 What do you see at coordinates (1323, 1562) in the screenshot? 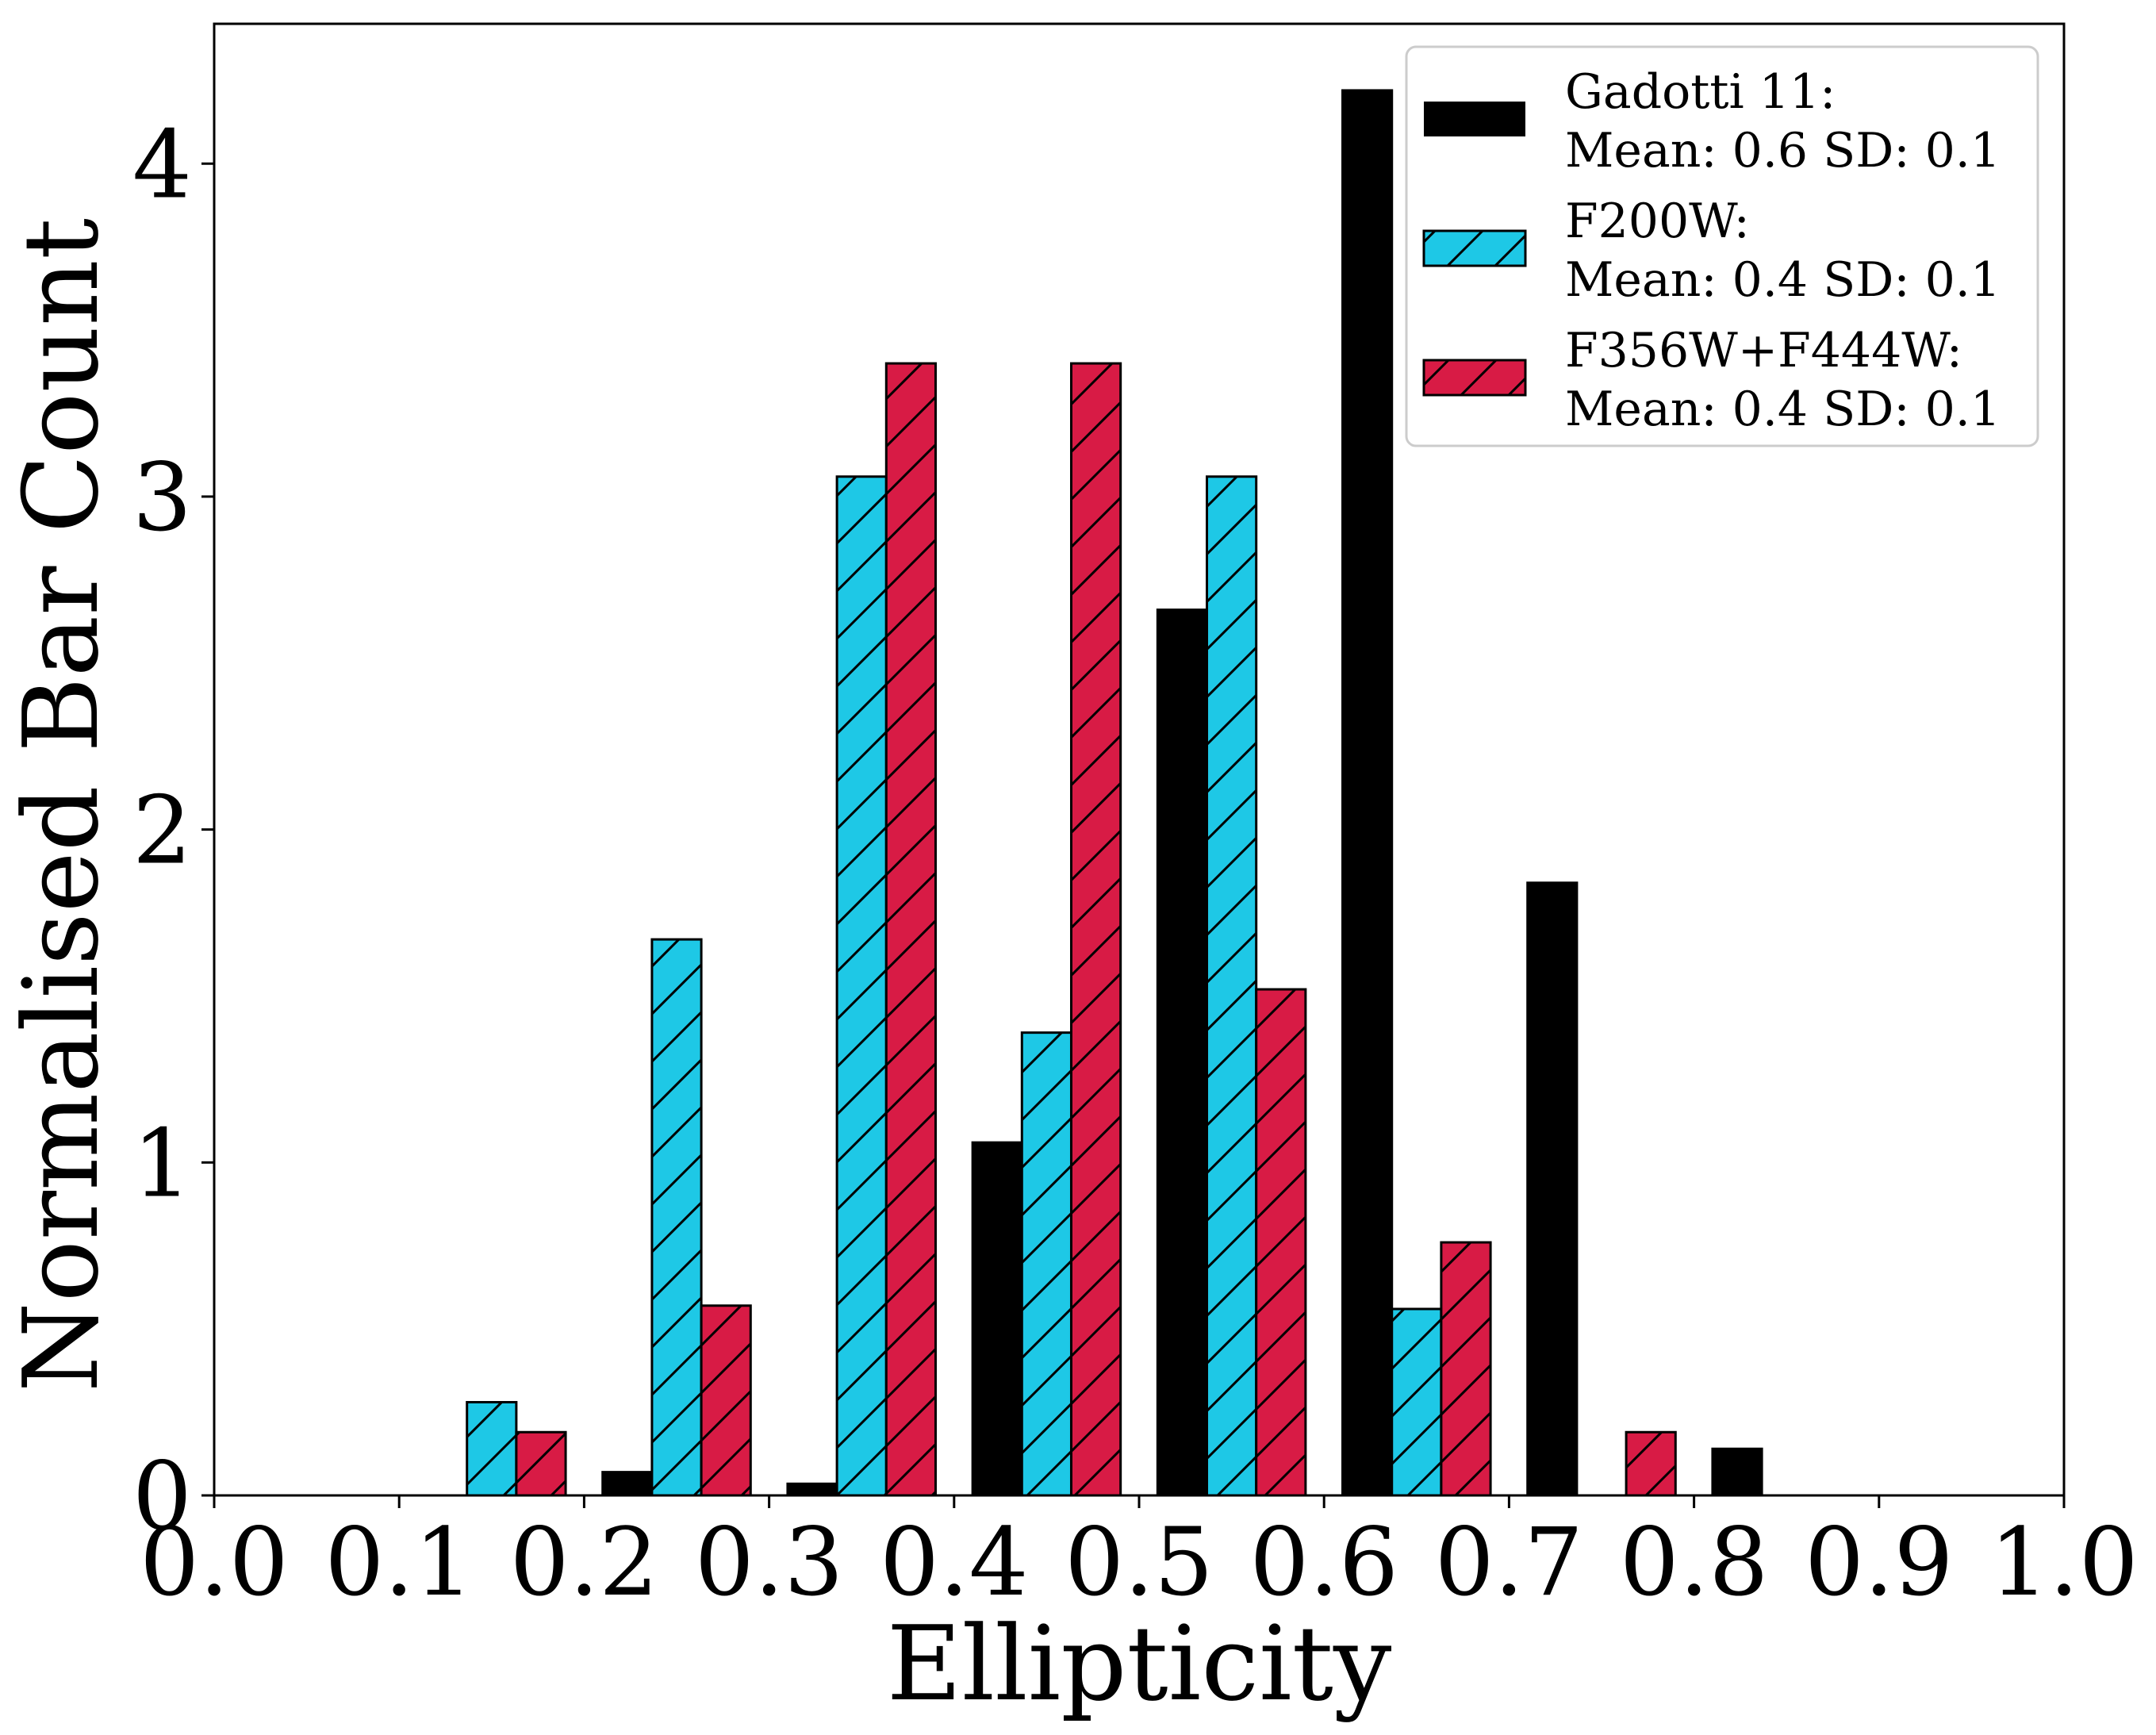
I see `x-tick-label: 0.6` at bounding box center [1323, 1562].